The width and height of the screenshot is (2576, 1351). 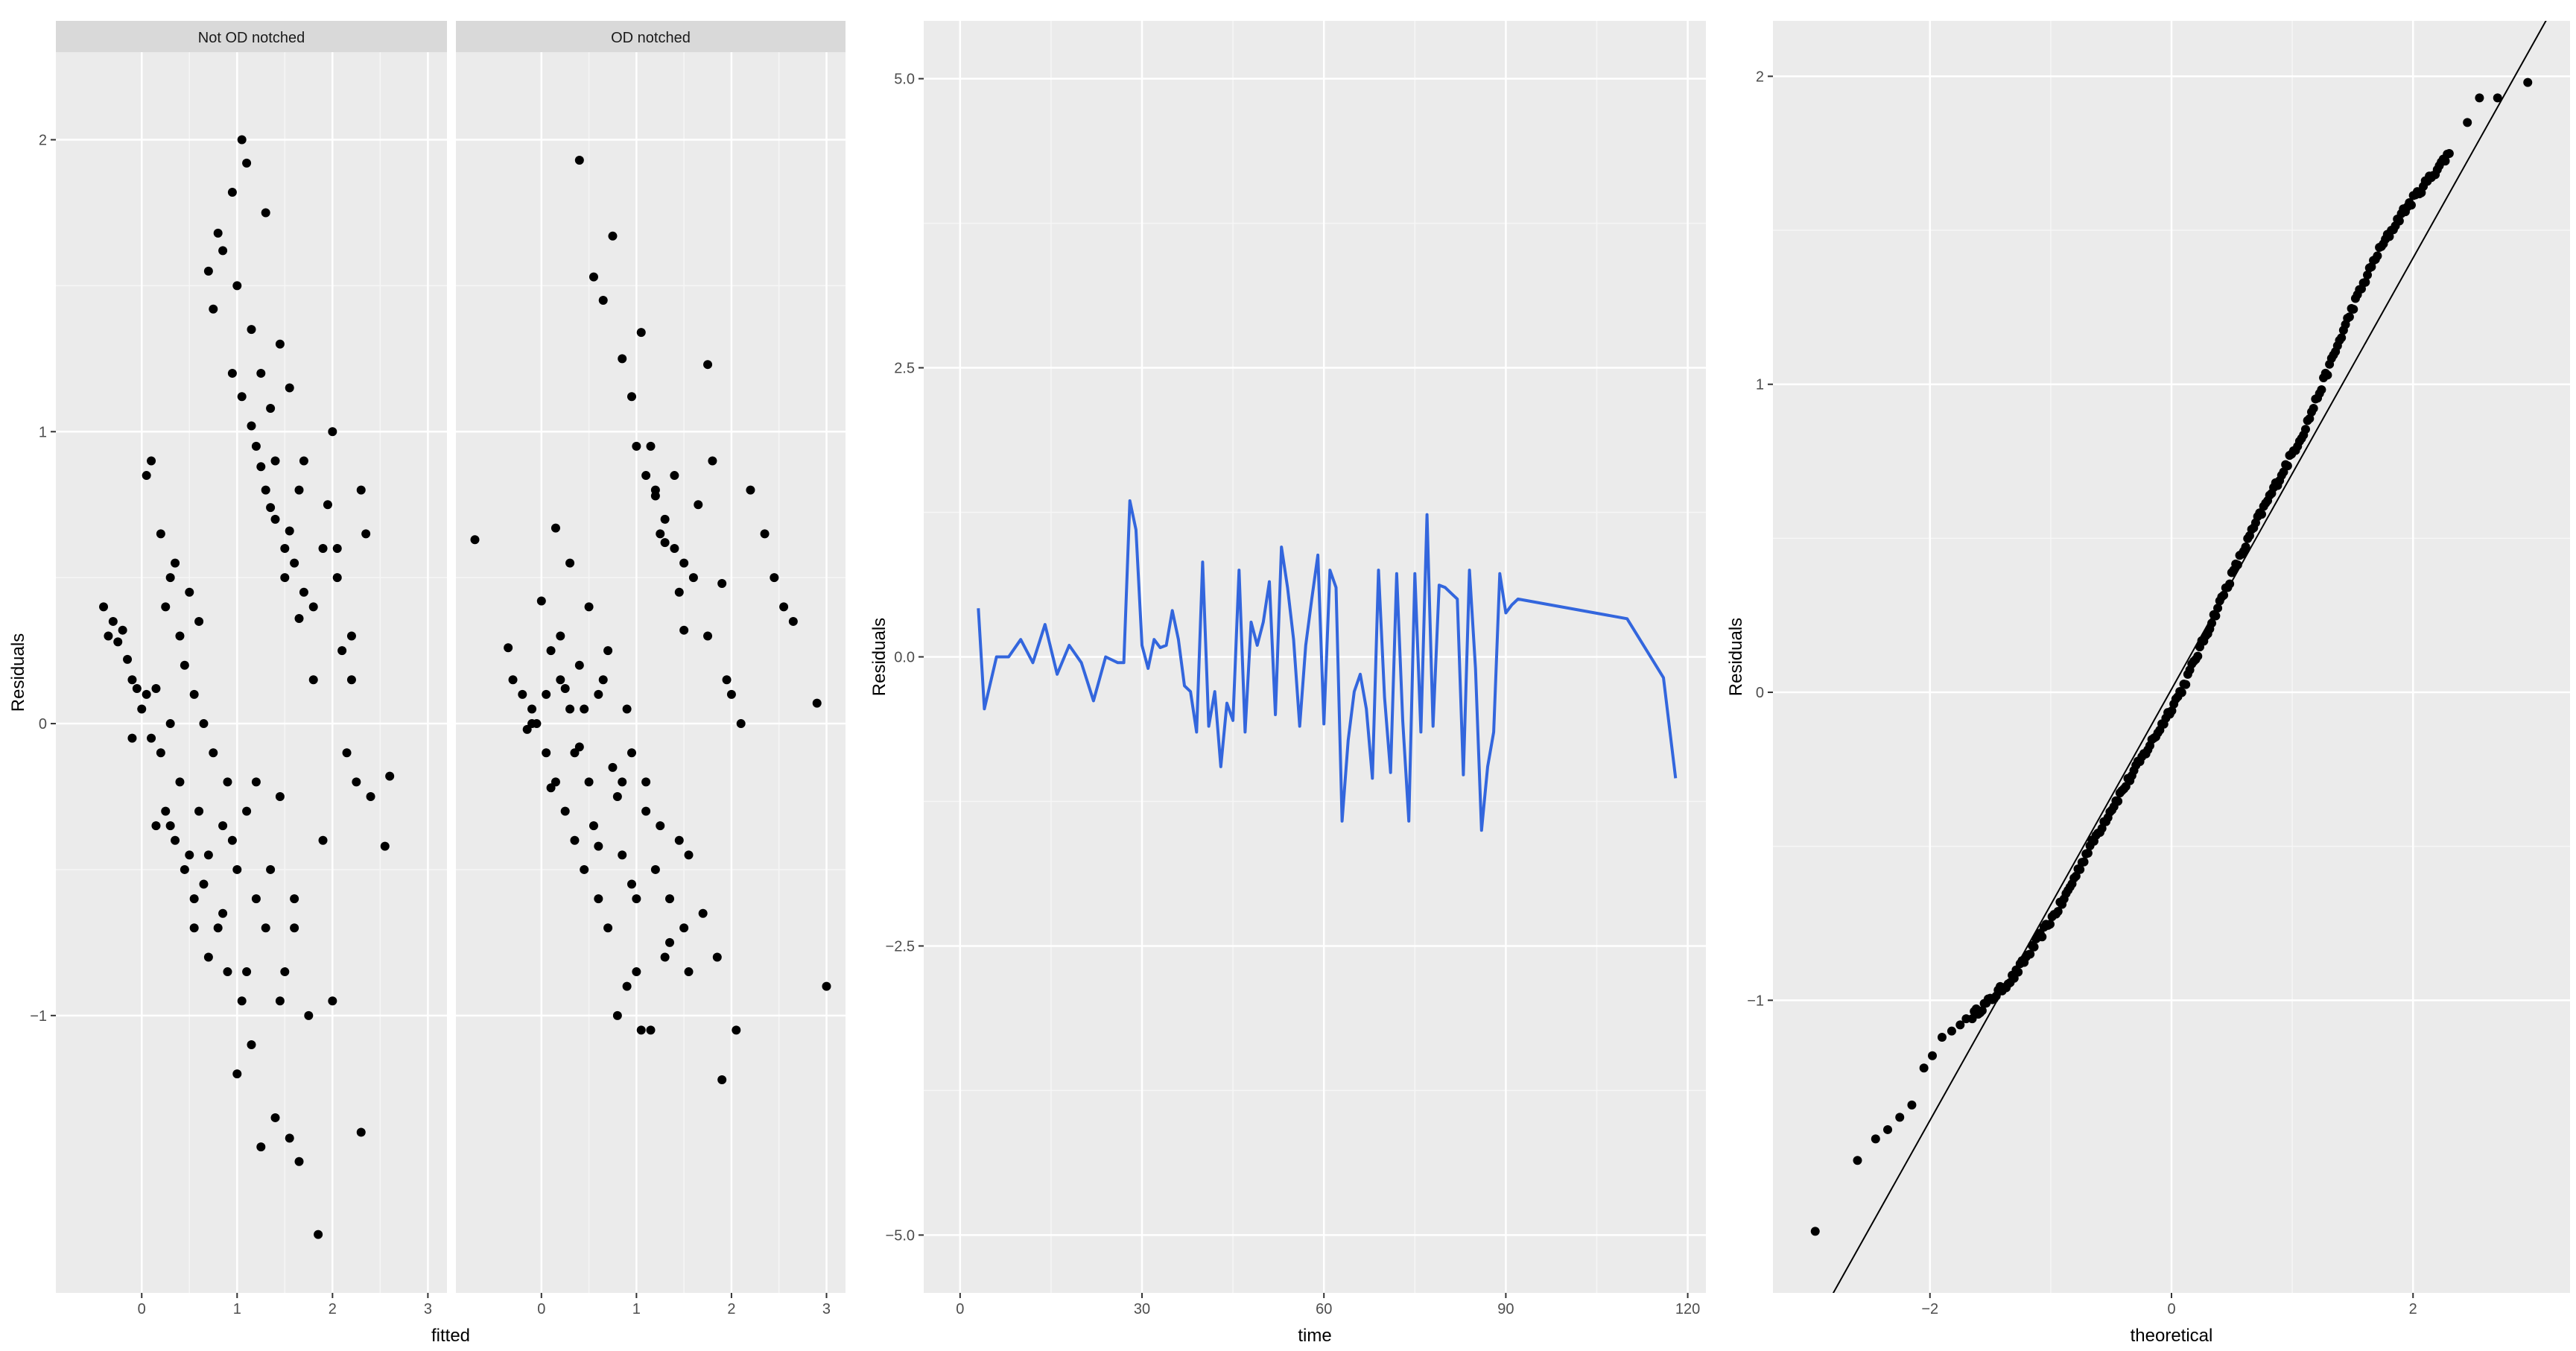 What do you see at coordinates (333, 1309) in the screenshot?
I see `x-tick-label: 2` at bounding box center [333, 1309].